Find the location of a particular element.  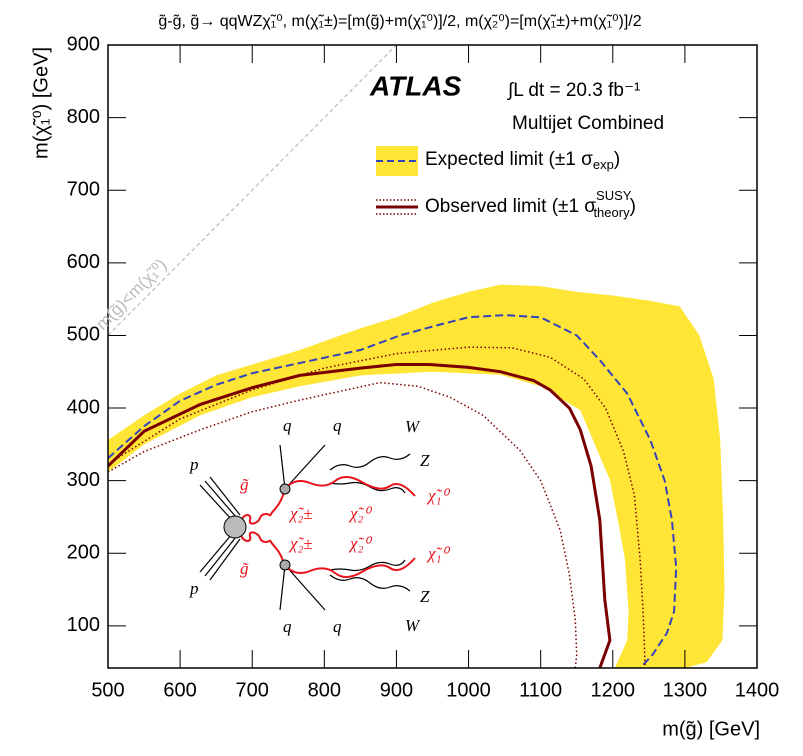

y-tick-label: 700 is located at coordinates (83, 190).